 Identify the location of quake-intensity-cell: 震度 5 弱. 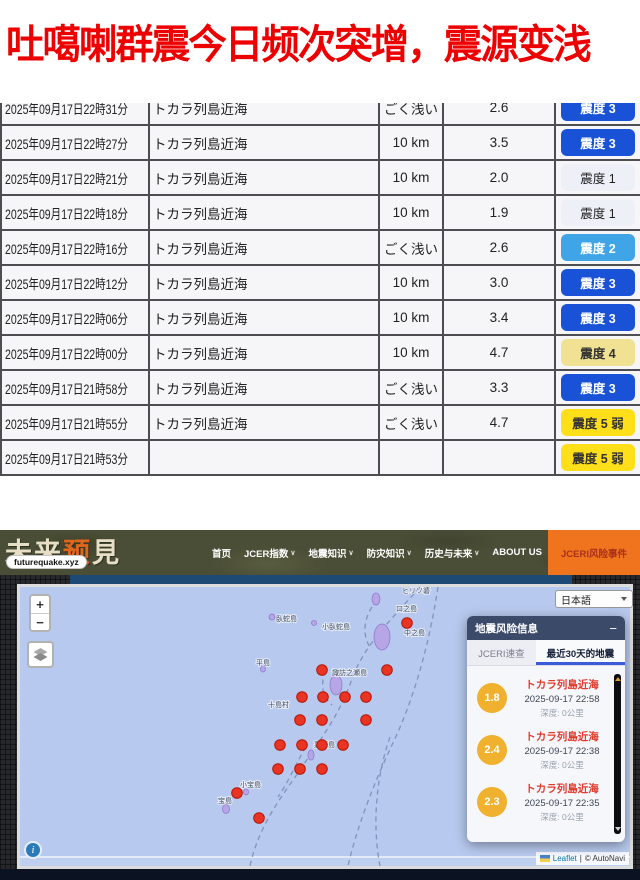
(597, 457).